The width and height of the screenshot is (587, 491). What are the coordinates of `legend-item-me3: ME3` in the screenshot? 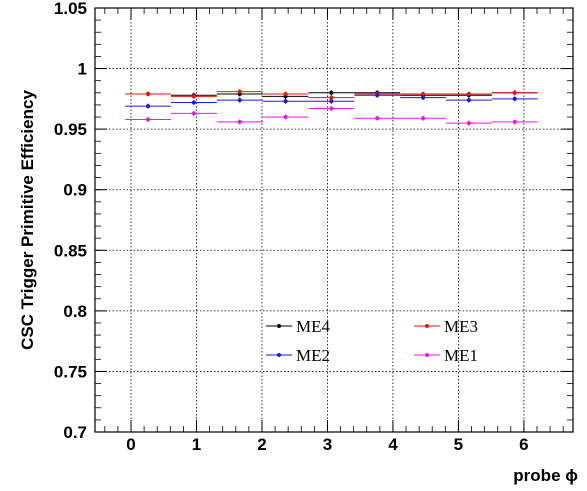 It's located at (446, 326).